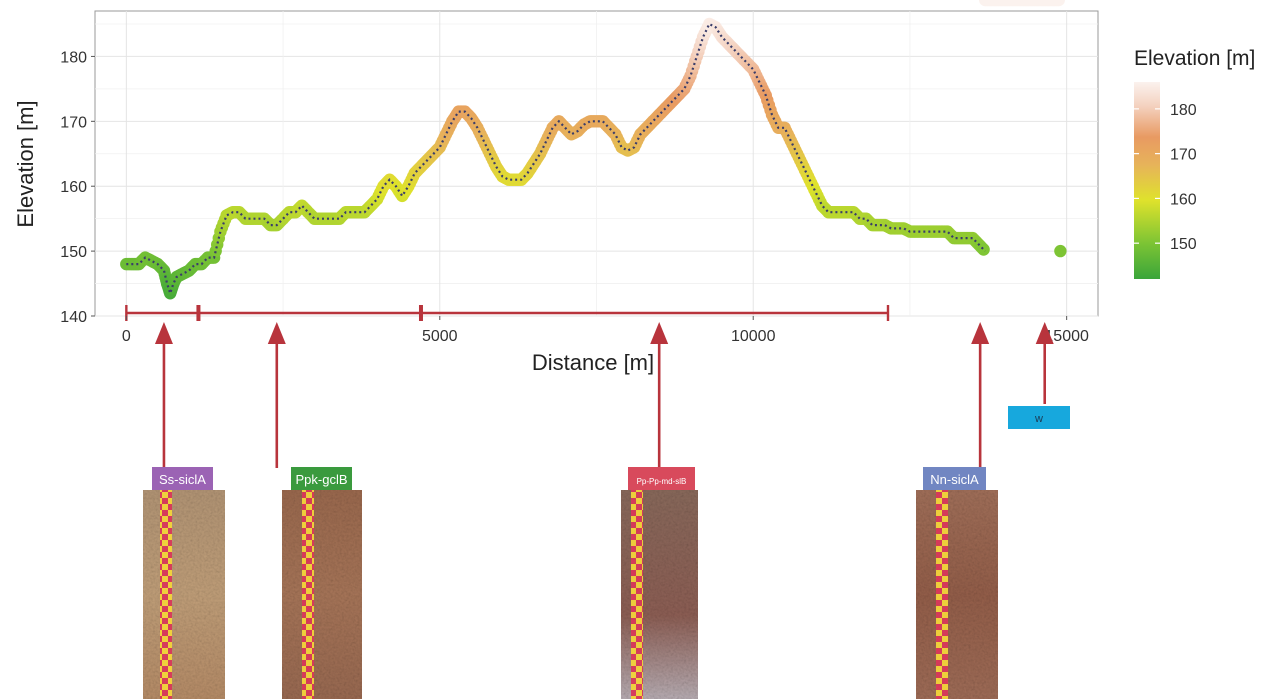 This screenshot has height=699, width=1288. I want to click on y-axis-label: Elevation [m], so click(25, 163).